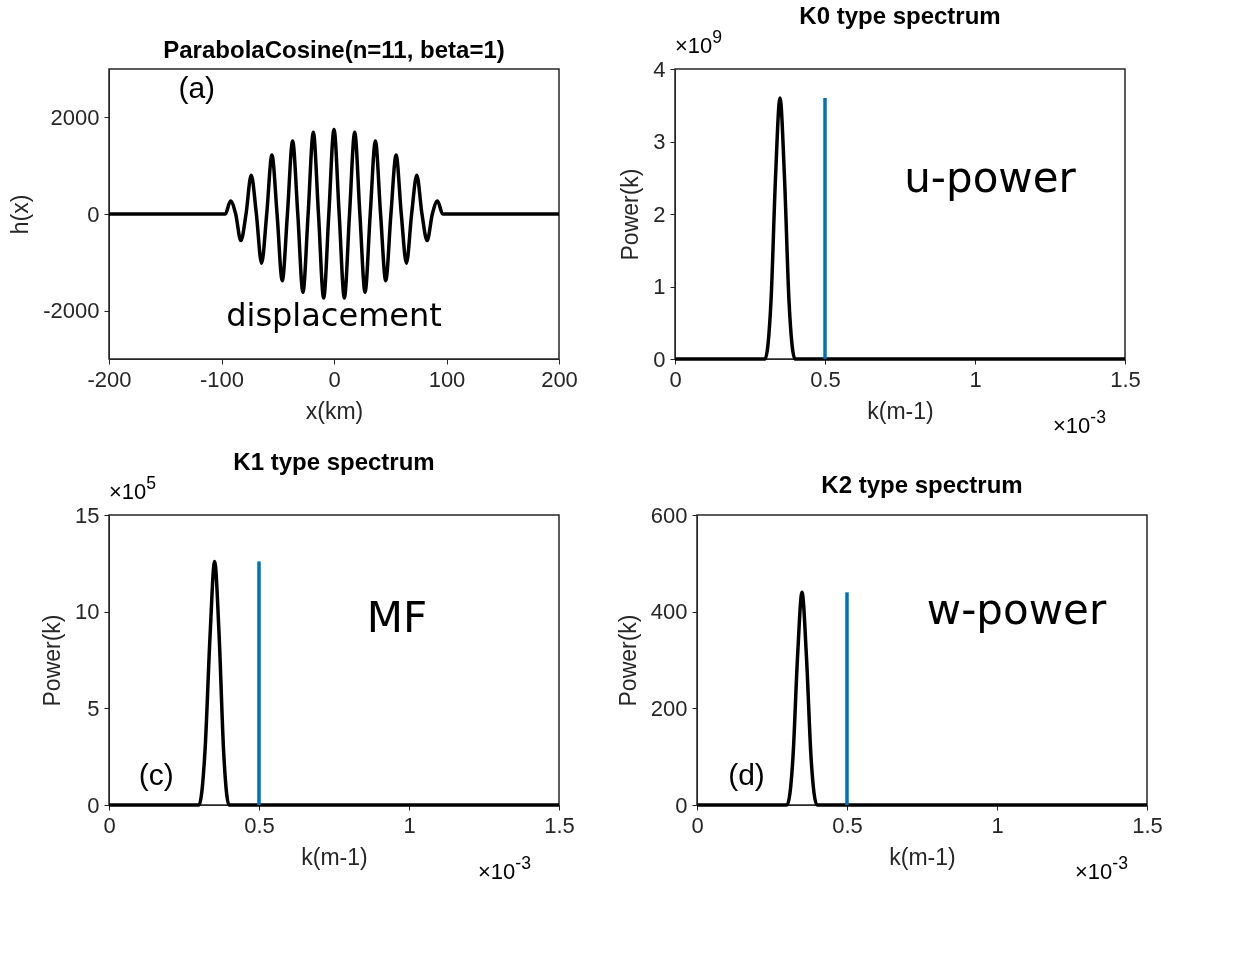  I want to click on x-tick-label: 100, so click(447, 379).